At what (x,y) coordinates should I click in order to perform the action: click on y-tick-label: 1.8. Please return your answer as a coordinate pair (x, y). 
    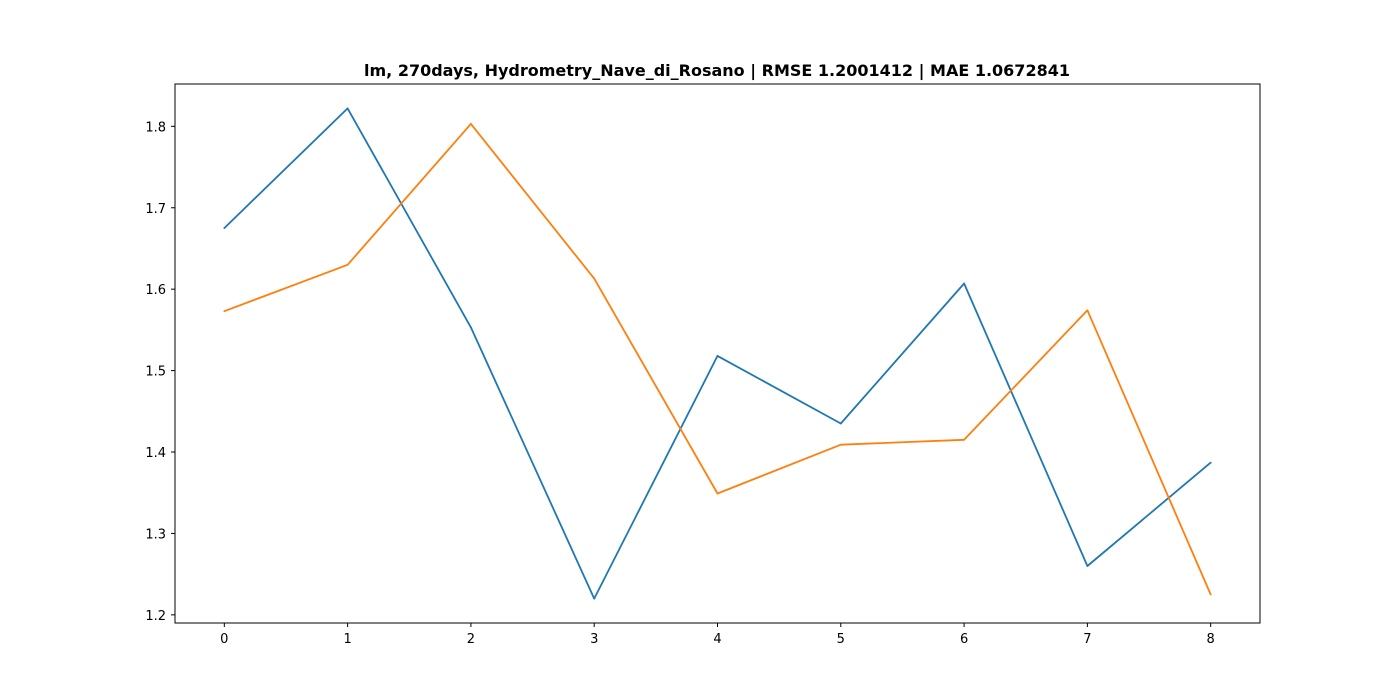
    Looking at the image, I should click on (155, 127).